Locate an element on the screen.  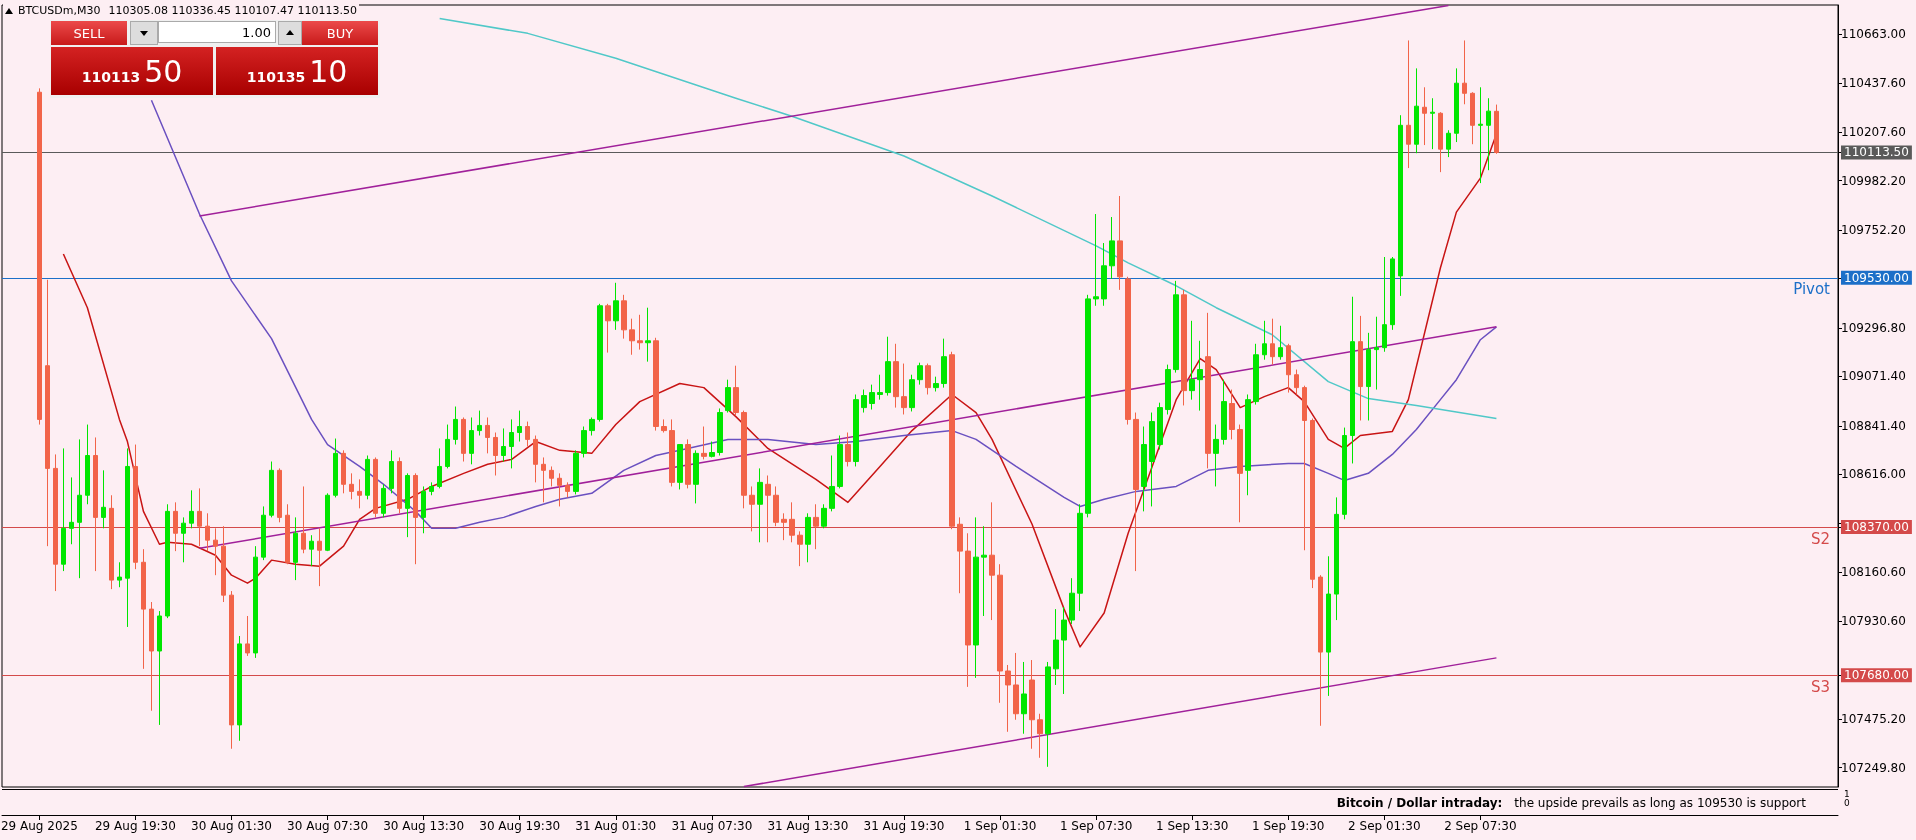
y-tick-label: 109296.80 is located at coordinates (1873, 327).